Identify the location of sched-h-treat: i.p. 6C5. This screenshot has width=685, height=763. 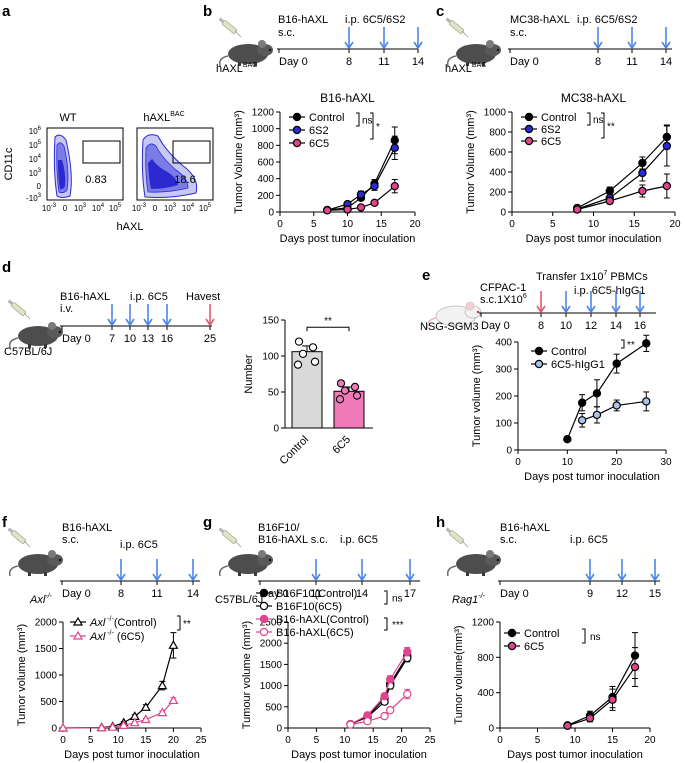
(589, 540).